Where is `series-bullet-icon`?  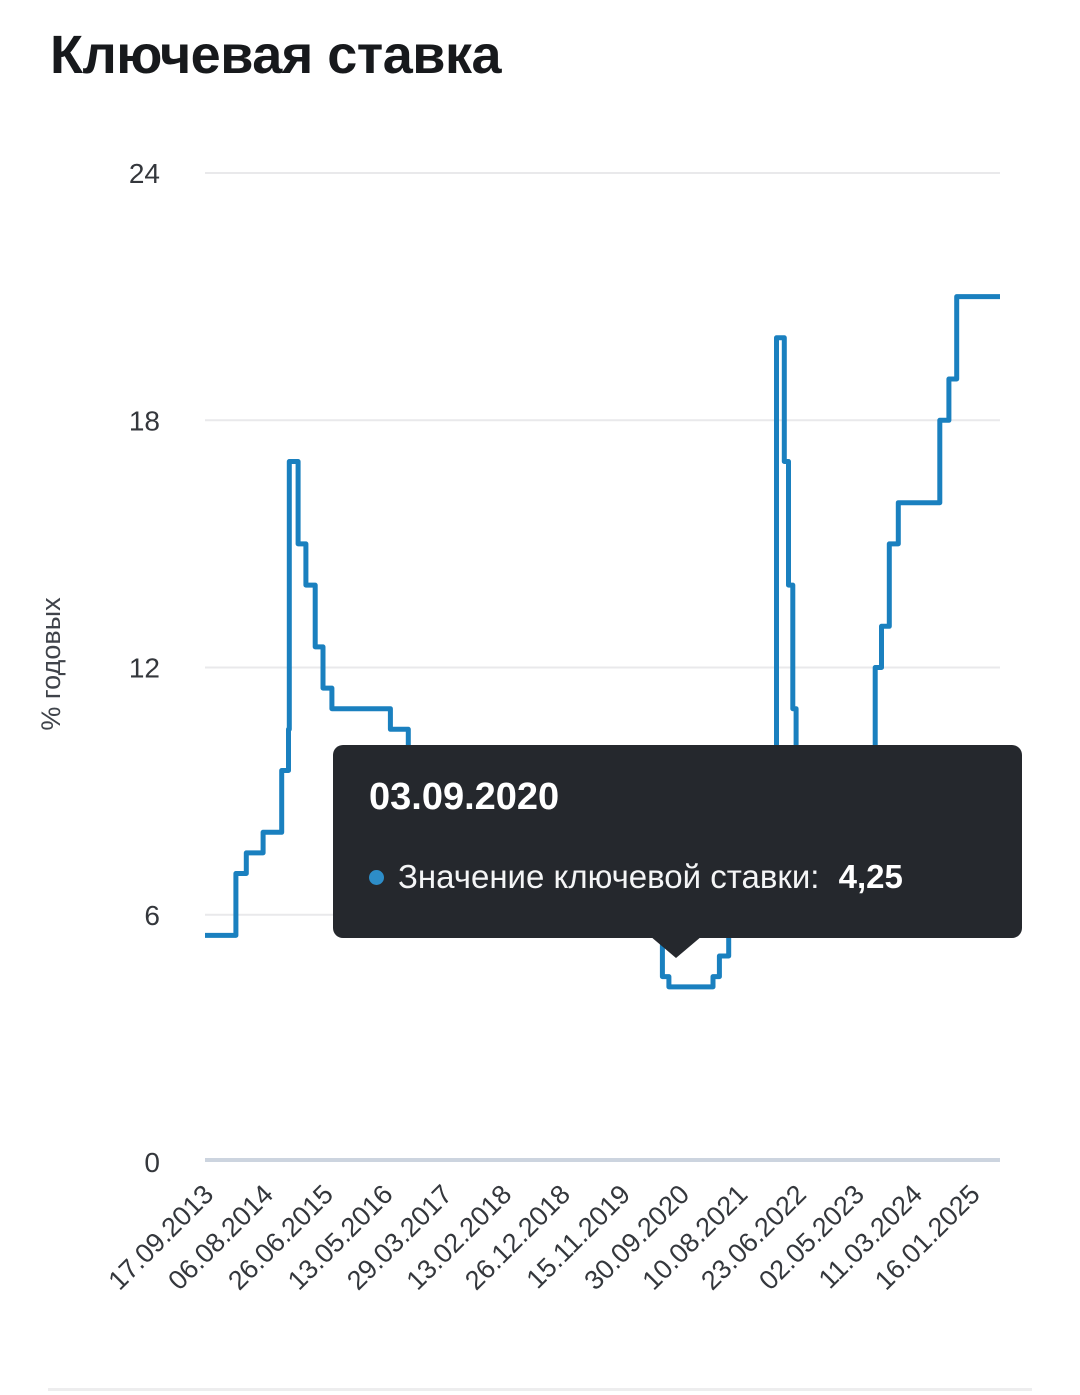 series-bullet-icon is located at coordinates (376, 877).